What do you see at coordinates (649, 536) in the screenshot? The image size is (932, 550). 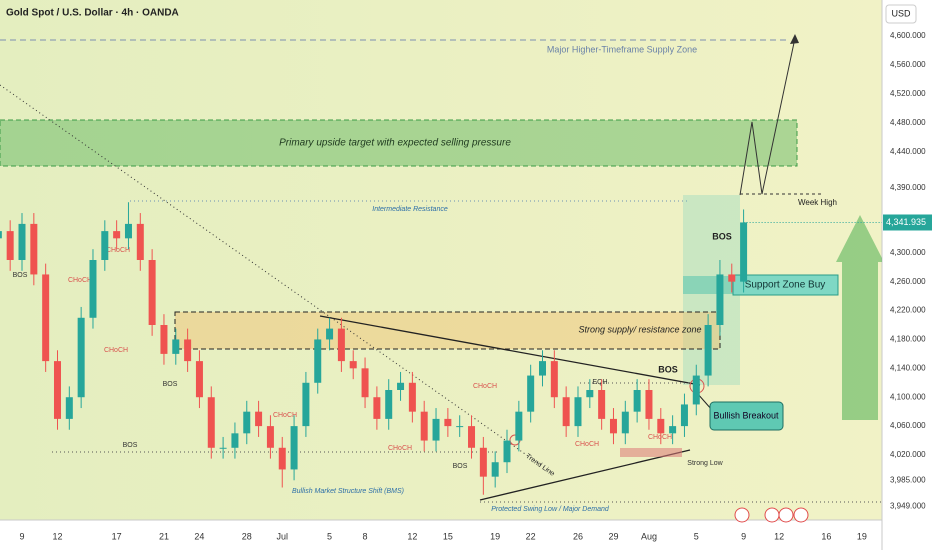 I see `x-tick-label: Aug` at bounding box center [649, 536].